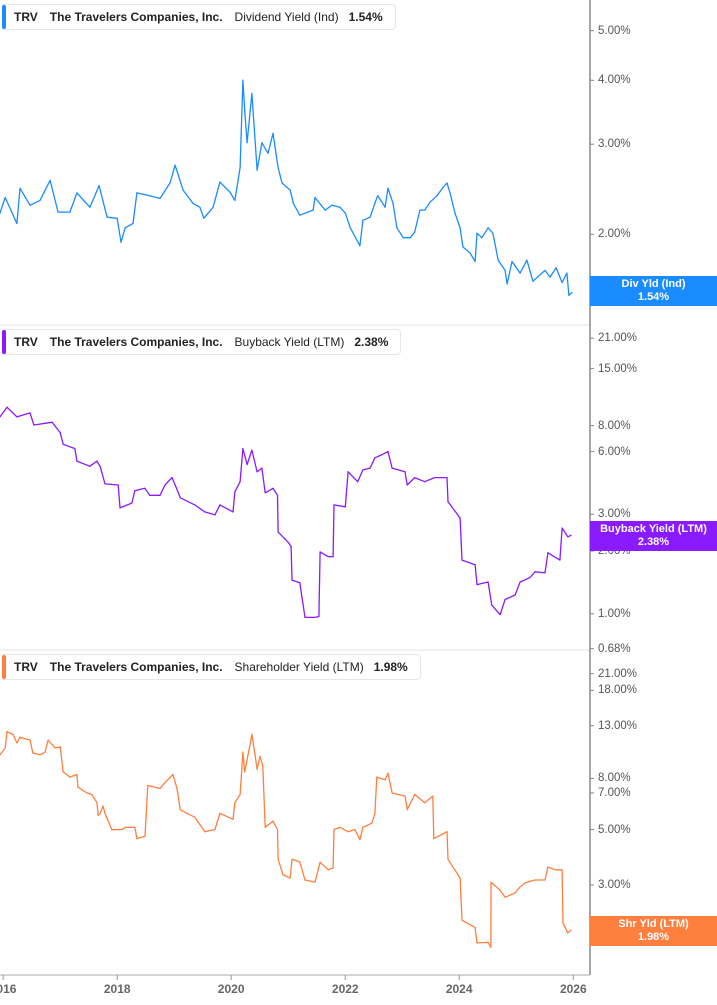  I want to click on y-tick-label: 8.00%, so click(614, 425).